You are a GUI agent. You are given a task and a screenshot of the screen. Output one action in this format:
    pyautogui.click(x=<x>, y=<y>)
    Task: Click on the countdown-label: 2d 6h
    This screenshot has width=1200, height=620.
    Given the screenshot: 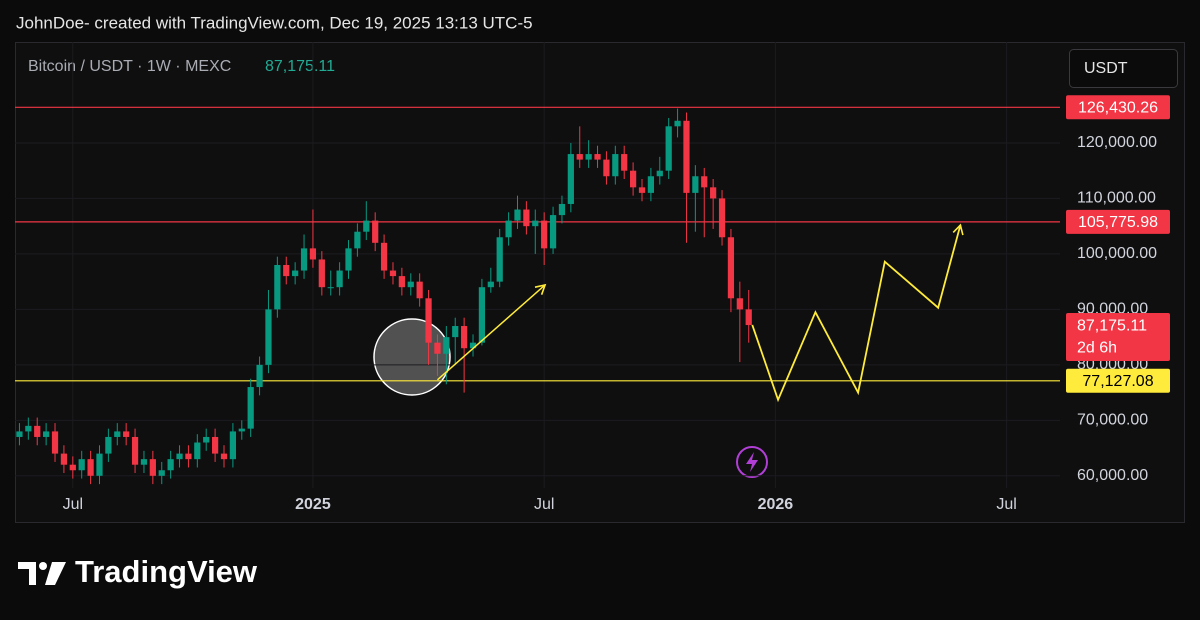 What is the action you would take?
    pyautogui.click(x=1097, y=347)
    